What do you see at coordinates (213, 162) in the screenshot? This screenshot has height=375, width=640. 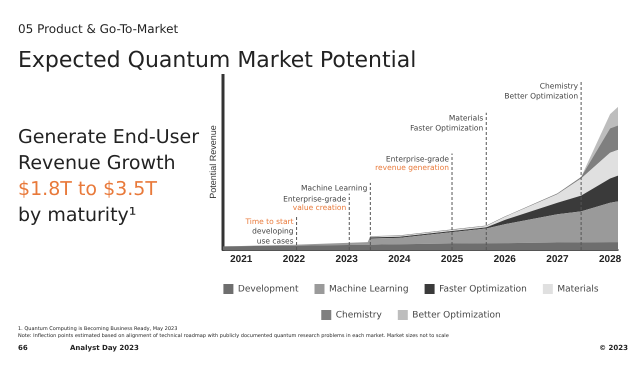 I see `y-axis-title: Potential Revenue` at bounding box center [213, 162].